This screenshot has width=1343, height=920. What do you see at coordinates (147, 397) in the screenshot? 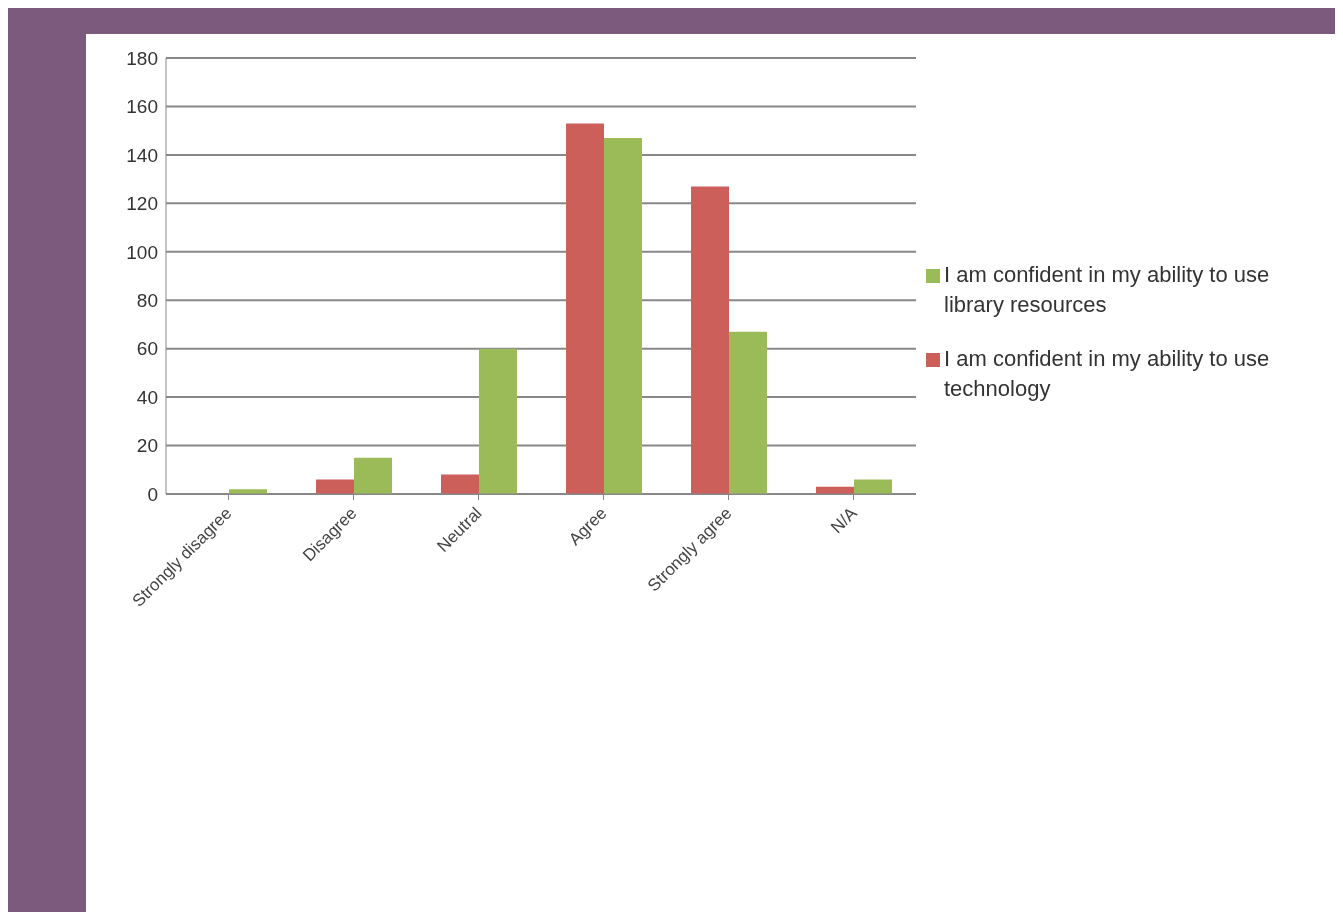
I see `y-tick-label: 40` at bounding box center [147, 397].